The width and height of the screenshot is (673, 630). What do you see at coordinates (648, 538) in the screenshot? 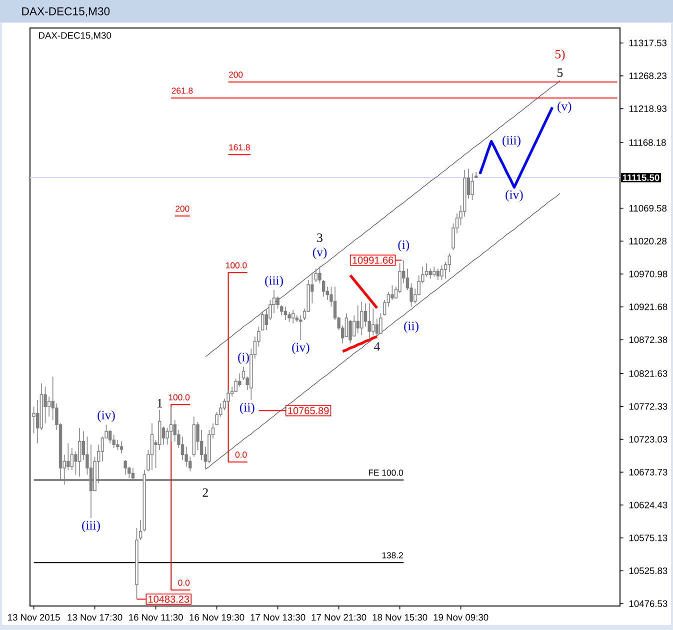
I see `y-tick-label: 10575.13` at bounding box center [648, 538].